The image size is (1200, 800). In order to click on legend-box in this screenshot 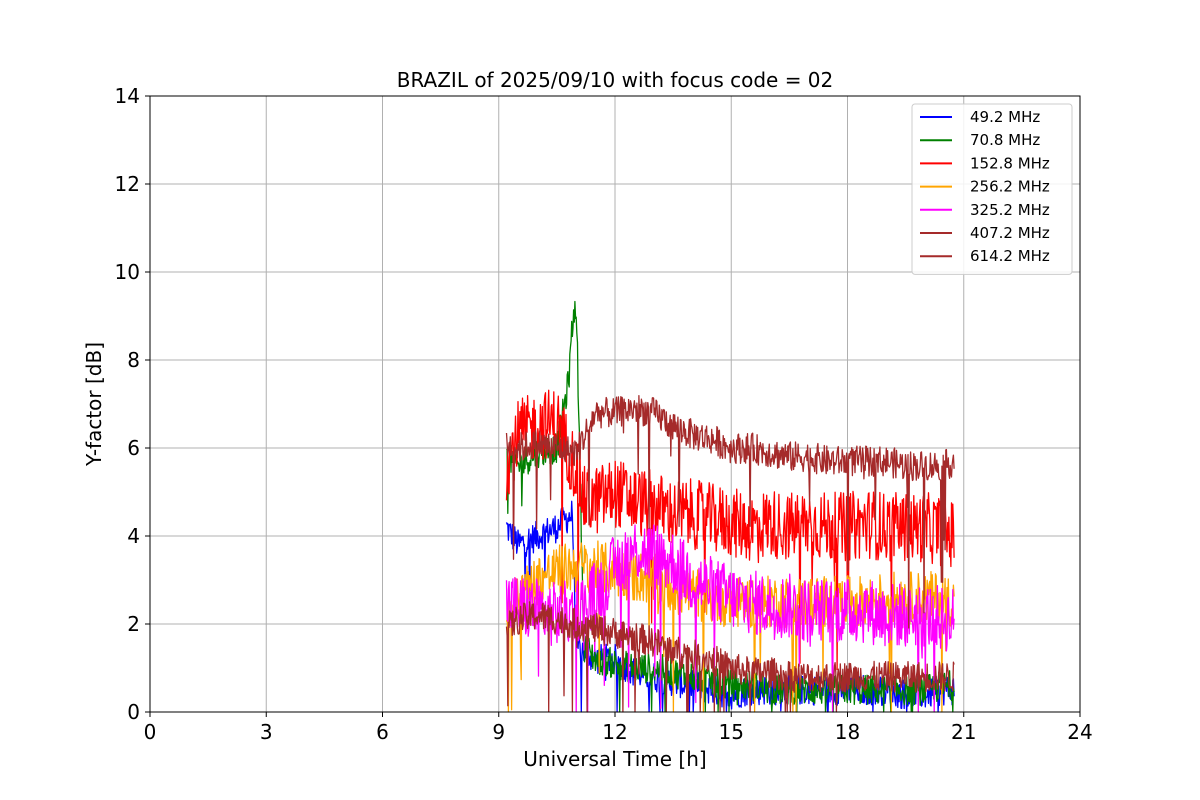, I will do `click(992, 189)`.